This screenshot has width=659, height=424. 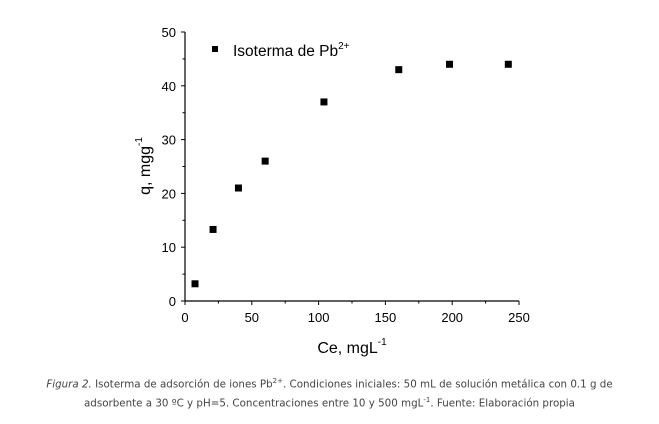 What do you see at coordinates (502, 403) in the screenshot?
I see `caption-text: . Fuente: Elaboración propia` at bounding box center [502, 403].